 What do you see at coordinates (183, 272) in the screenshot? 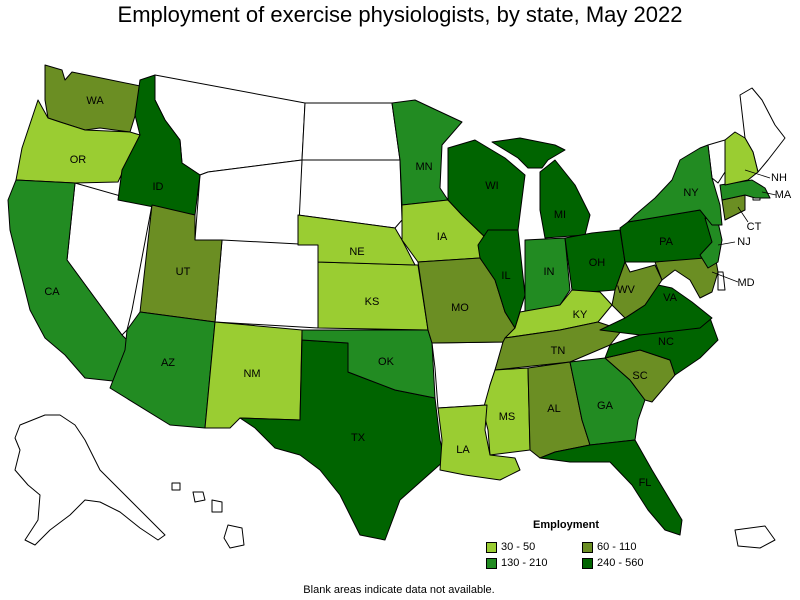
I see `label-UT: UT` at bounding box center [183, 272].